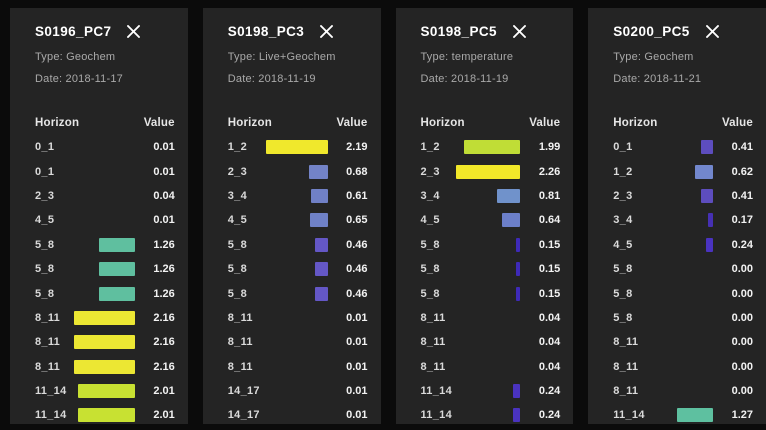 The image size is (766, 430). What do you see at coordinates (298, 220) in the screenshot?
I see `table-row: 4_5 0.65` at bounding box center [298, 220].